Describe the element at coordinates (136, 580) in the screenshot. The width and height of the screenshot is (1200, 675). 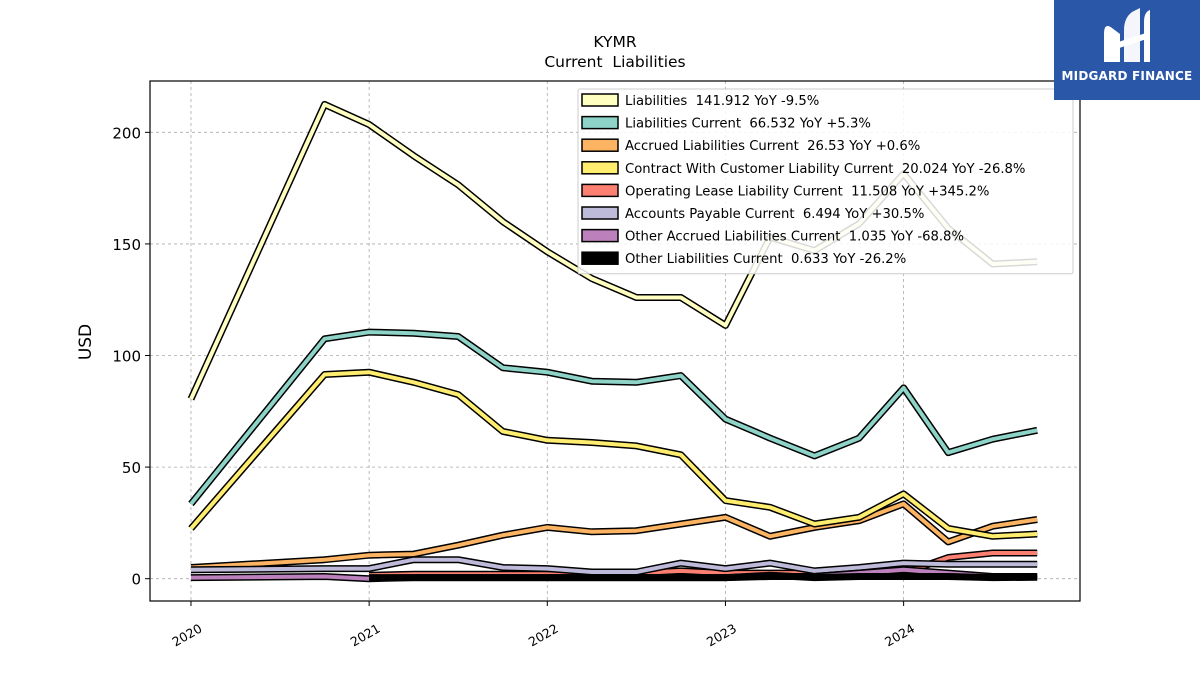
I see `y-tick-label: 0` at that location.